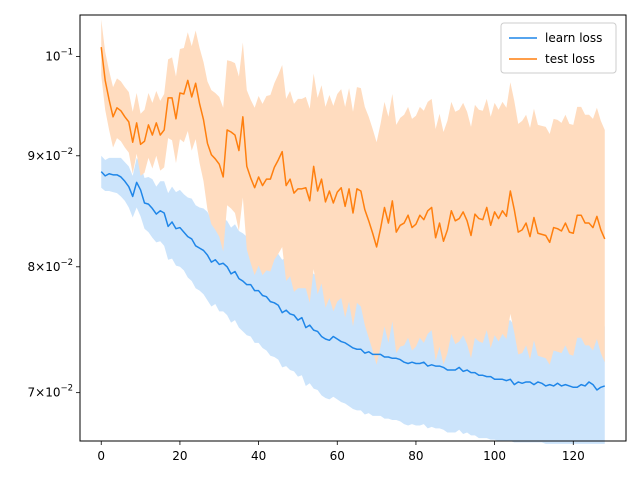  I want to click on y-tick-label: 8×10⁻², so click(51, 266).